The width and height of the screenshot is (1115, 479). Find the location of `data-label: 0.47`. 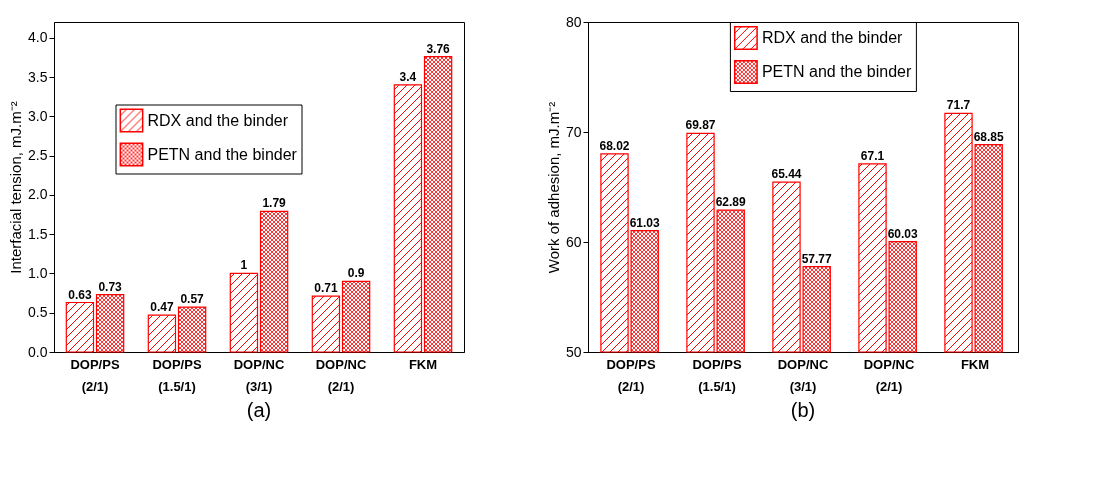

data-label: 0.47 is located at coordinates (162, 307).